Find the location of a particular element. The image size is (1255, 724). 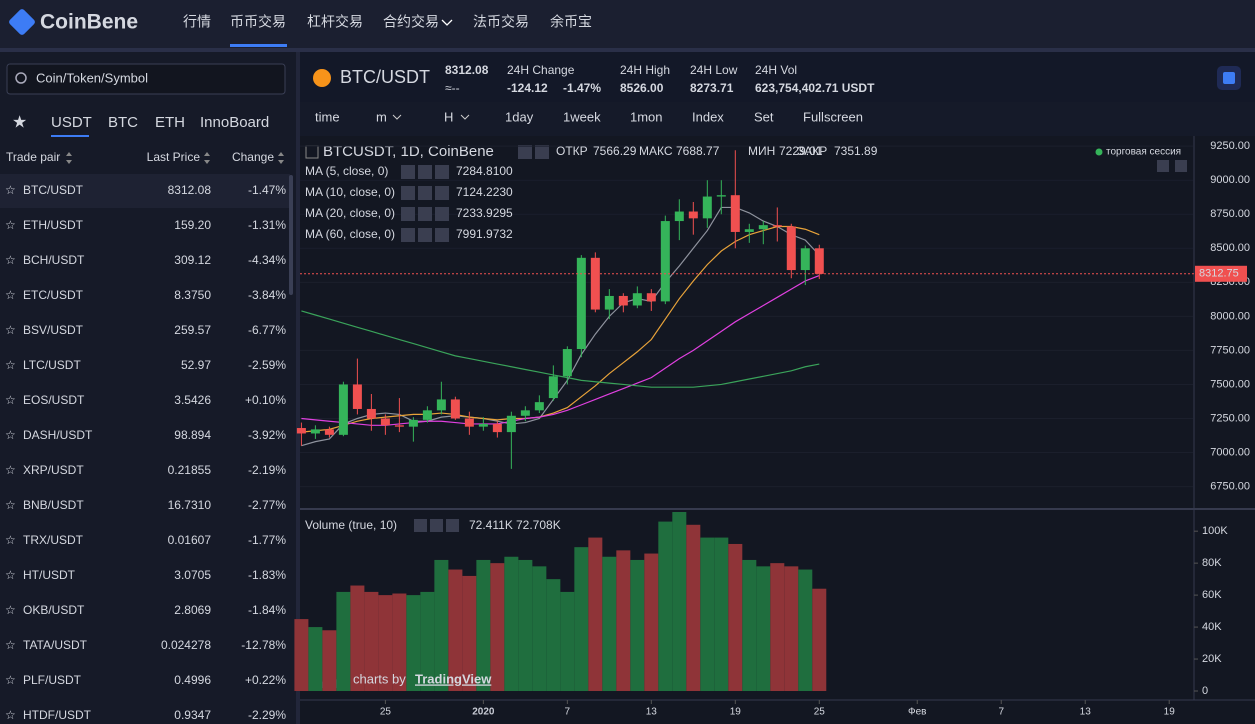

trade-pair: XRP/USDT is located at coordinates (53, 470).